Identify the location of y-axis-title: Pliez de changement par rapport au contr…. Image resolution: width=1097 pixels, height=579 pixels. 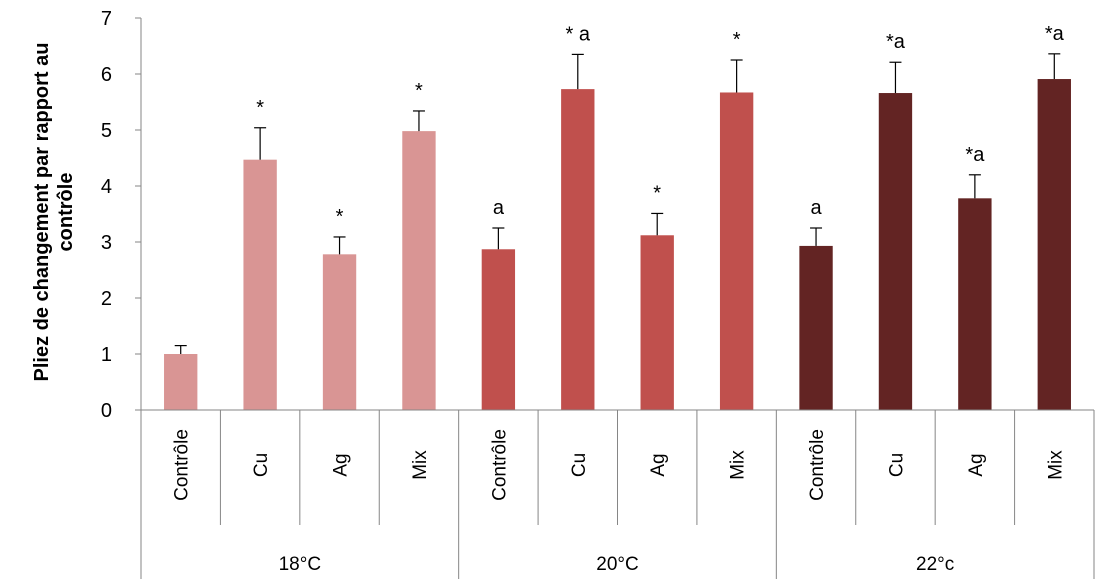
(54, 212).